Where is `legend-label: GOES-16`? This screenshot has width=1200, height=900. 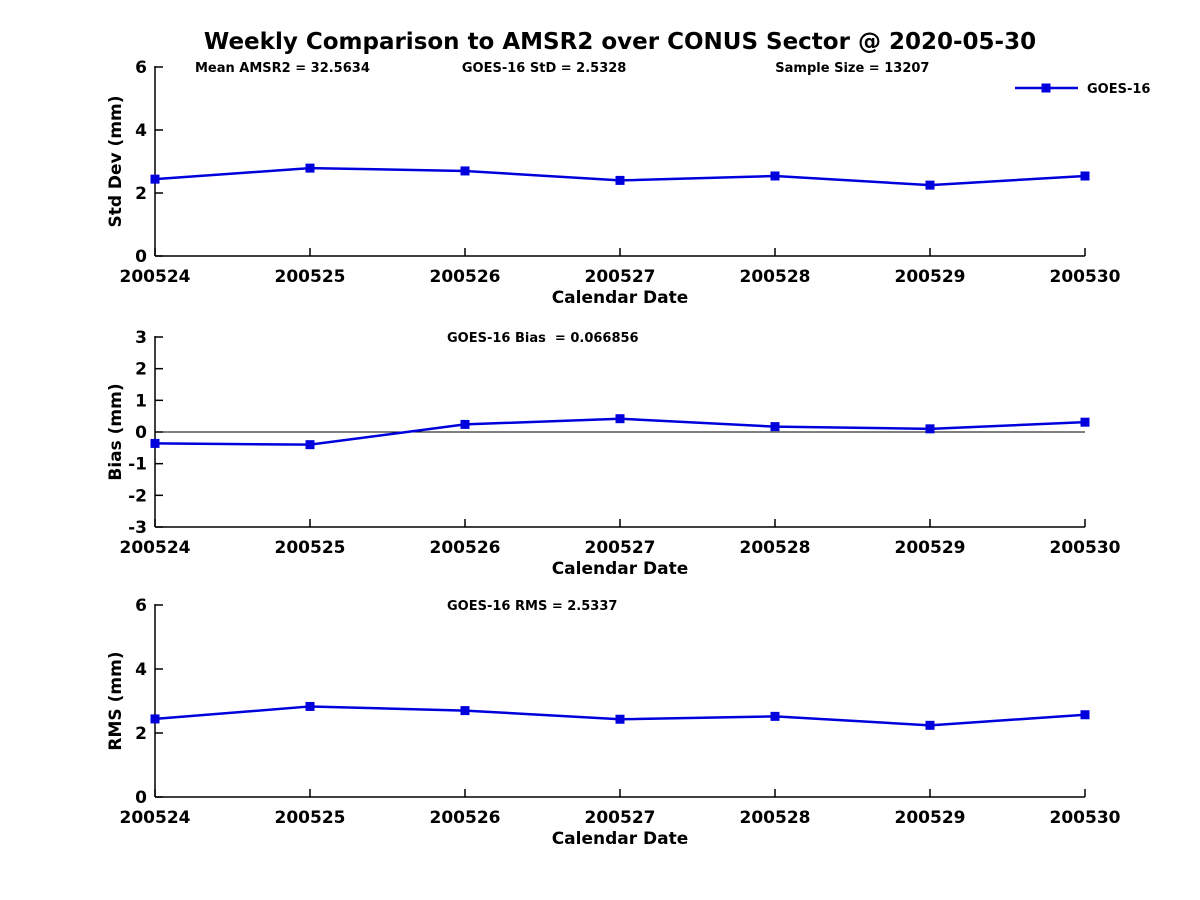 legend-label: GOES-16 is located at coordinates (1118, 89).